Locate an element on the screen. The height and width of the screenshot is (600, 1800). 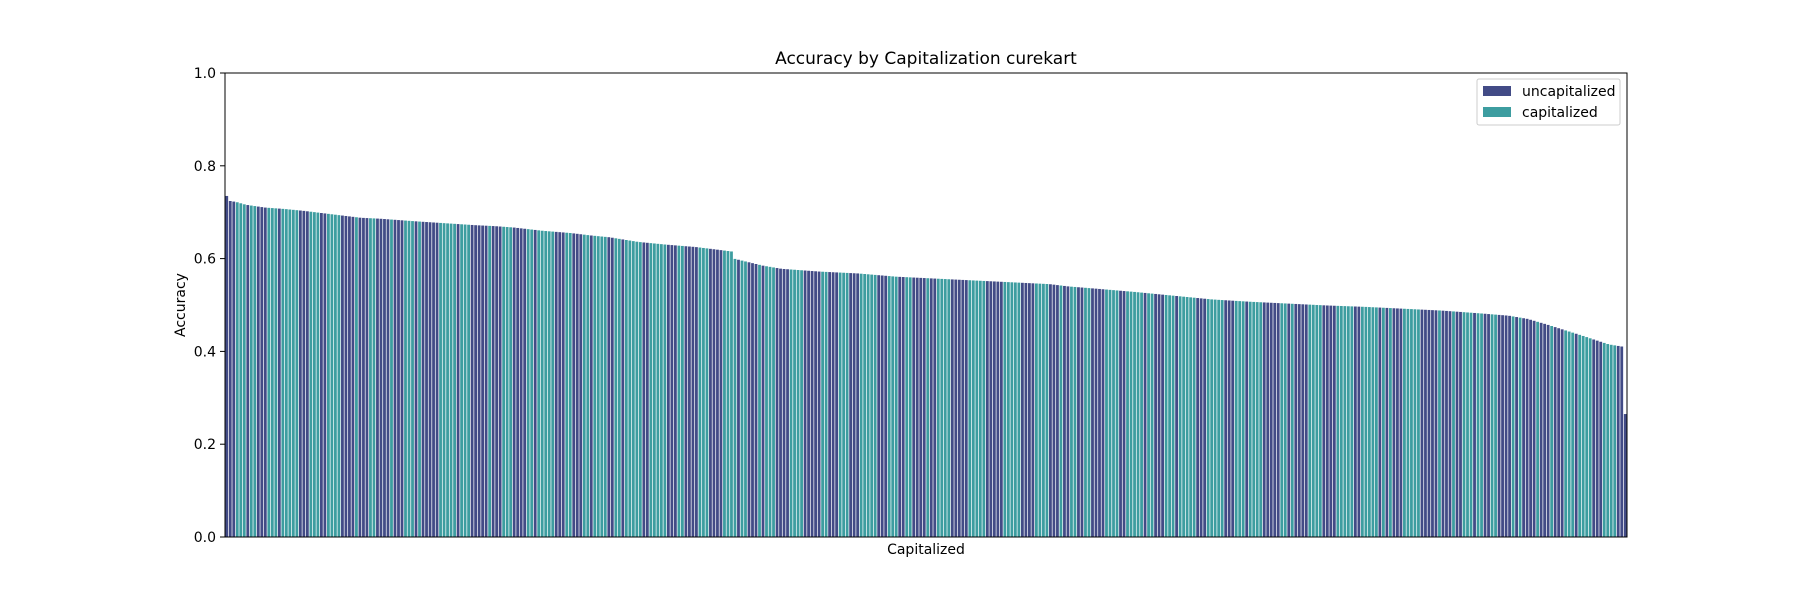
y-tick-label: 0.4 is located at coordinates (205, 352).